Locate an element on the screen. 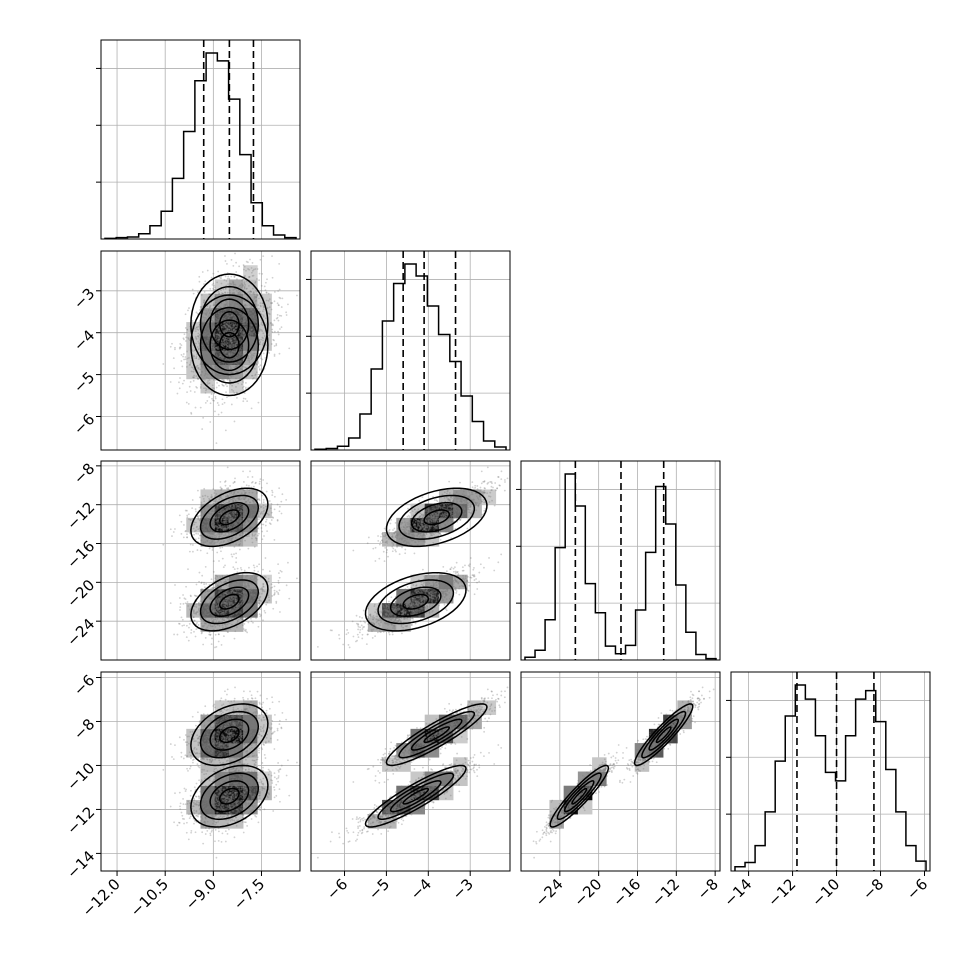 The image size is (970, 970). density-cell is located at coordinates (222, 343).